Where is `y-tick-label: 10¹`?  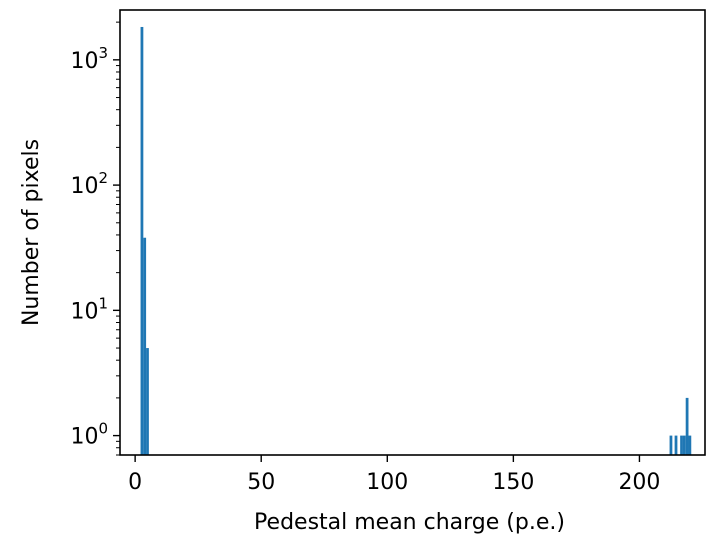 y-tick-label: 10¹ is located at coordinates (89, 309).